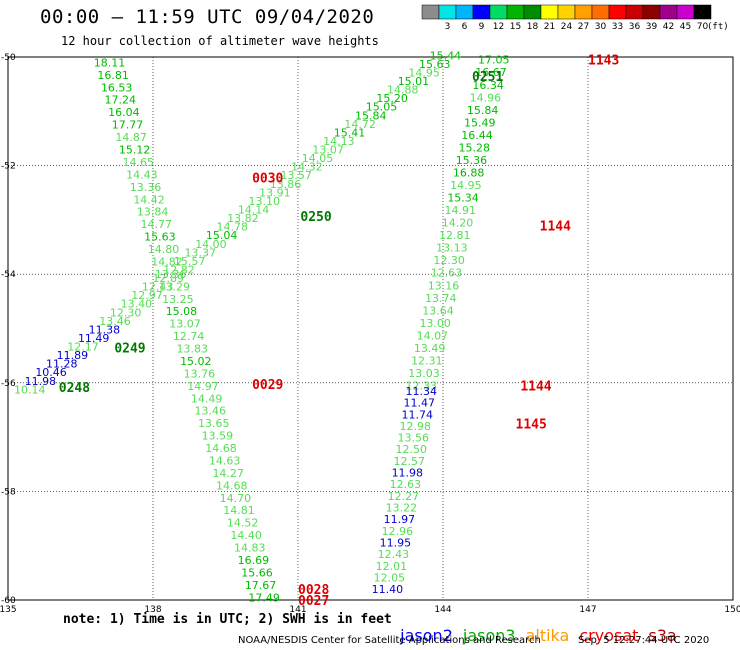  What do you see at coordinates (448, 27) in the screenshot?
I see `color-scale-label: 3` at bounding box center [448, 27].